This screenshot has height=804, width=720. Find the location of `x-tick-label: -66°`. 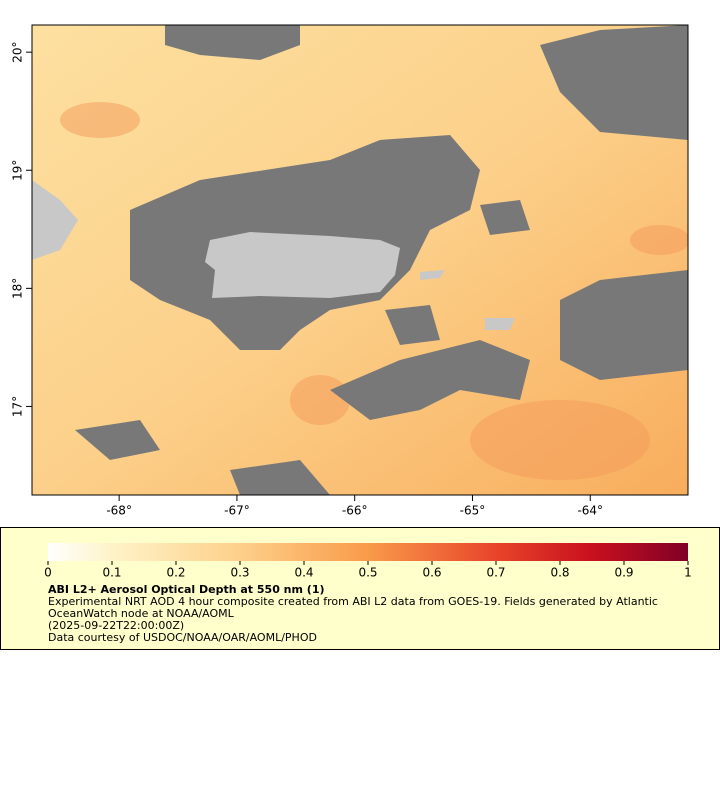

x-tick-label: -66° is located at coordinates (355, 511).